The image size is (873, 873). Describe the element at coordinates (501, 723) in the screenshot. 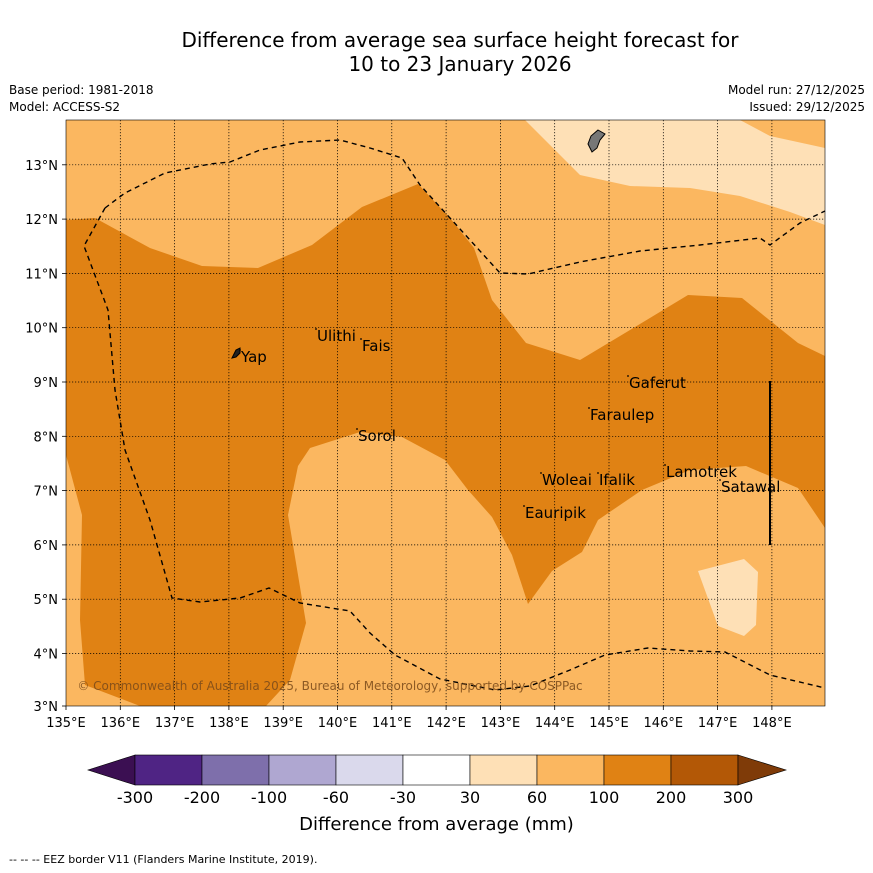

I see `lon-label: 143°E` at that location.